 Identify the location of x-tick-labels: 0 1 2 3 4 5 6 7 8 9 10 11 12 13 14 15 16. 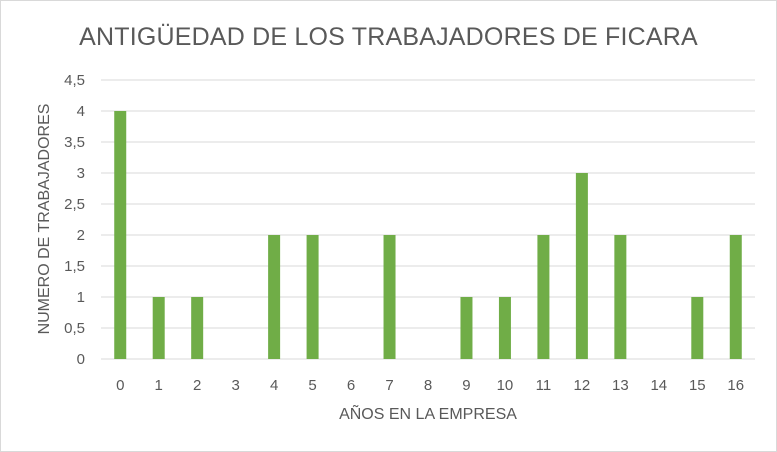
(430, 385).